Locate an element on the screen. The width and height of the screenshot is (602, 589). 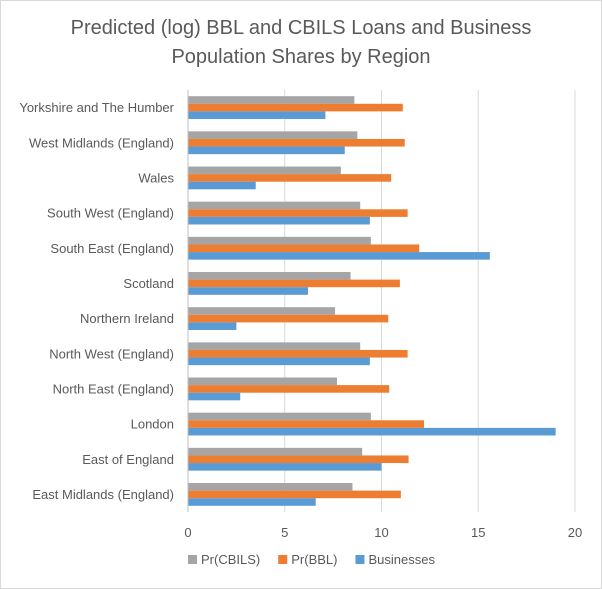
category-label: East Midlands (England) is located at coordinates (103, 494).